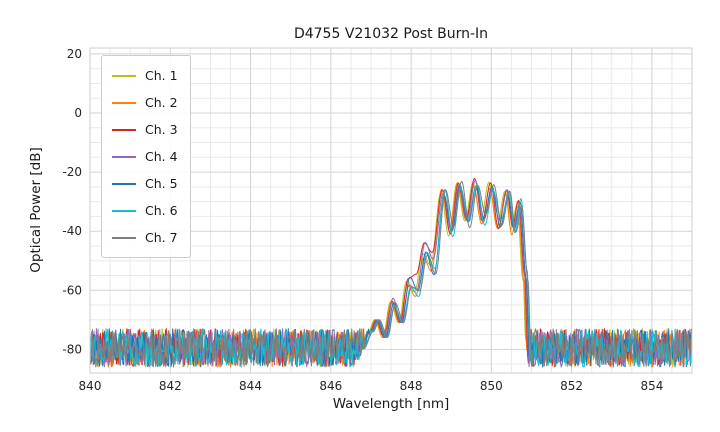 This screenshot has width=720, height=432. Describe the element at coordinates (250, 386) in the screenshot. I see `x-tick-label: 844` at that location.